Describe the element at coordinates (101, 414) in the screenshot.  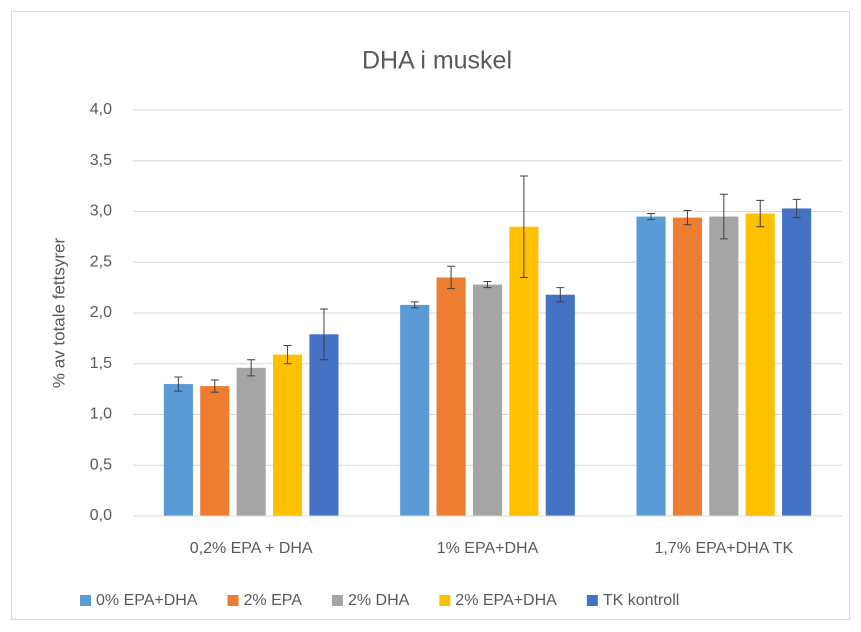
I see `y-tick-label: 1,0` at that location.